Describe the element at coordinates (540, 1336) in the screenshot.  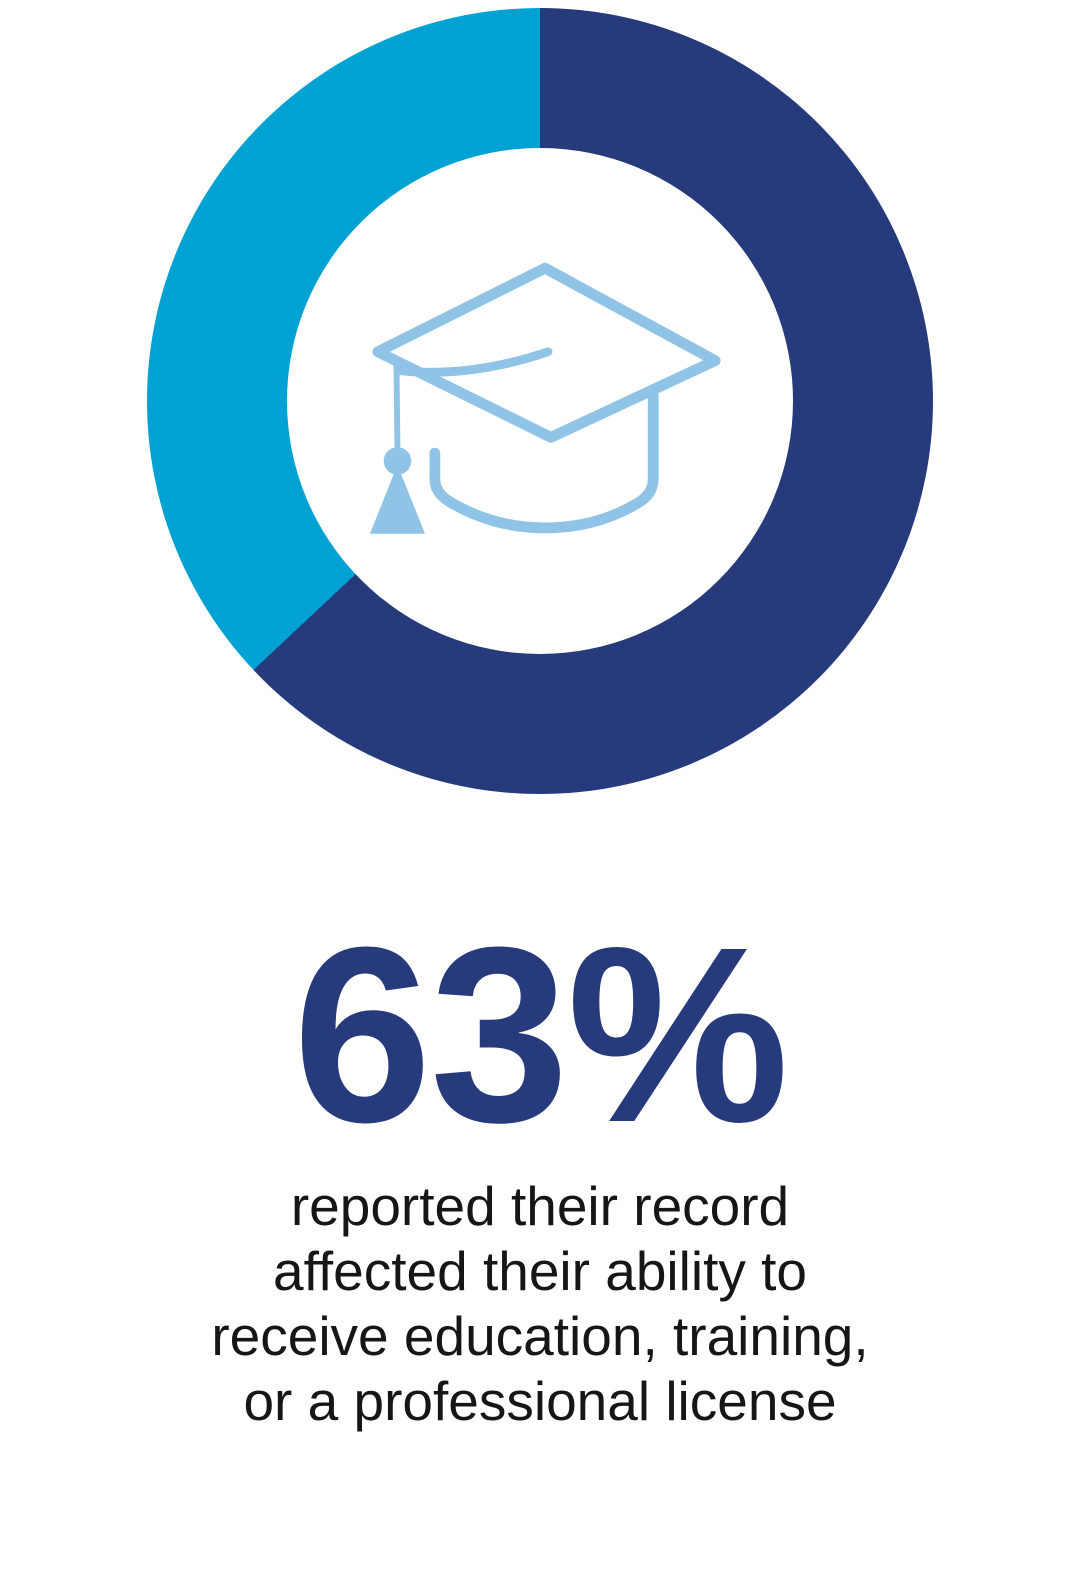
I see `stat-description-line: receive education, training,` at that location.